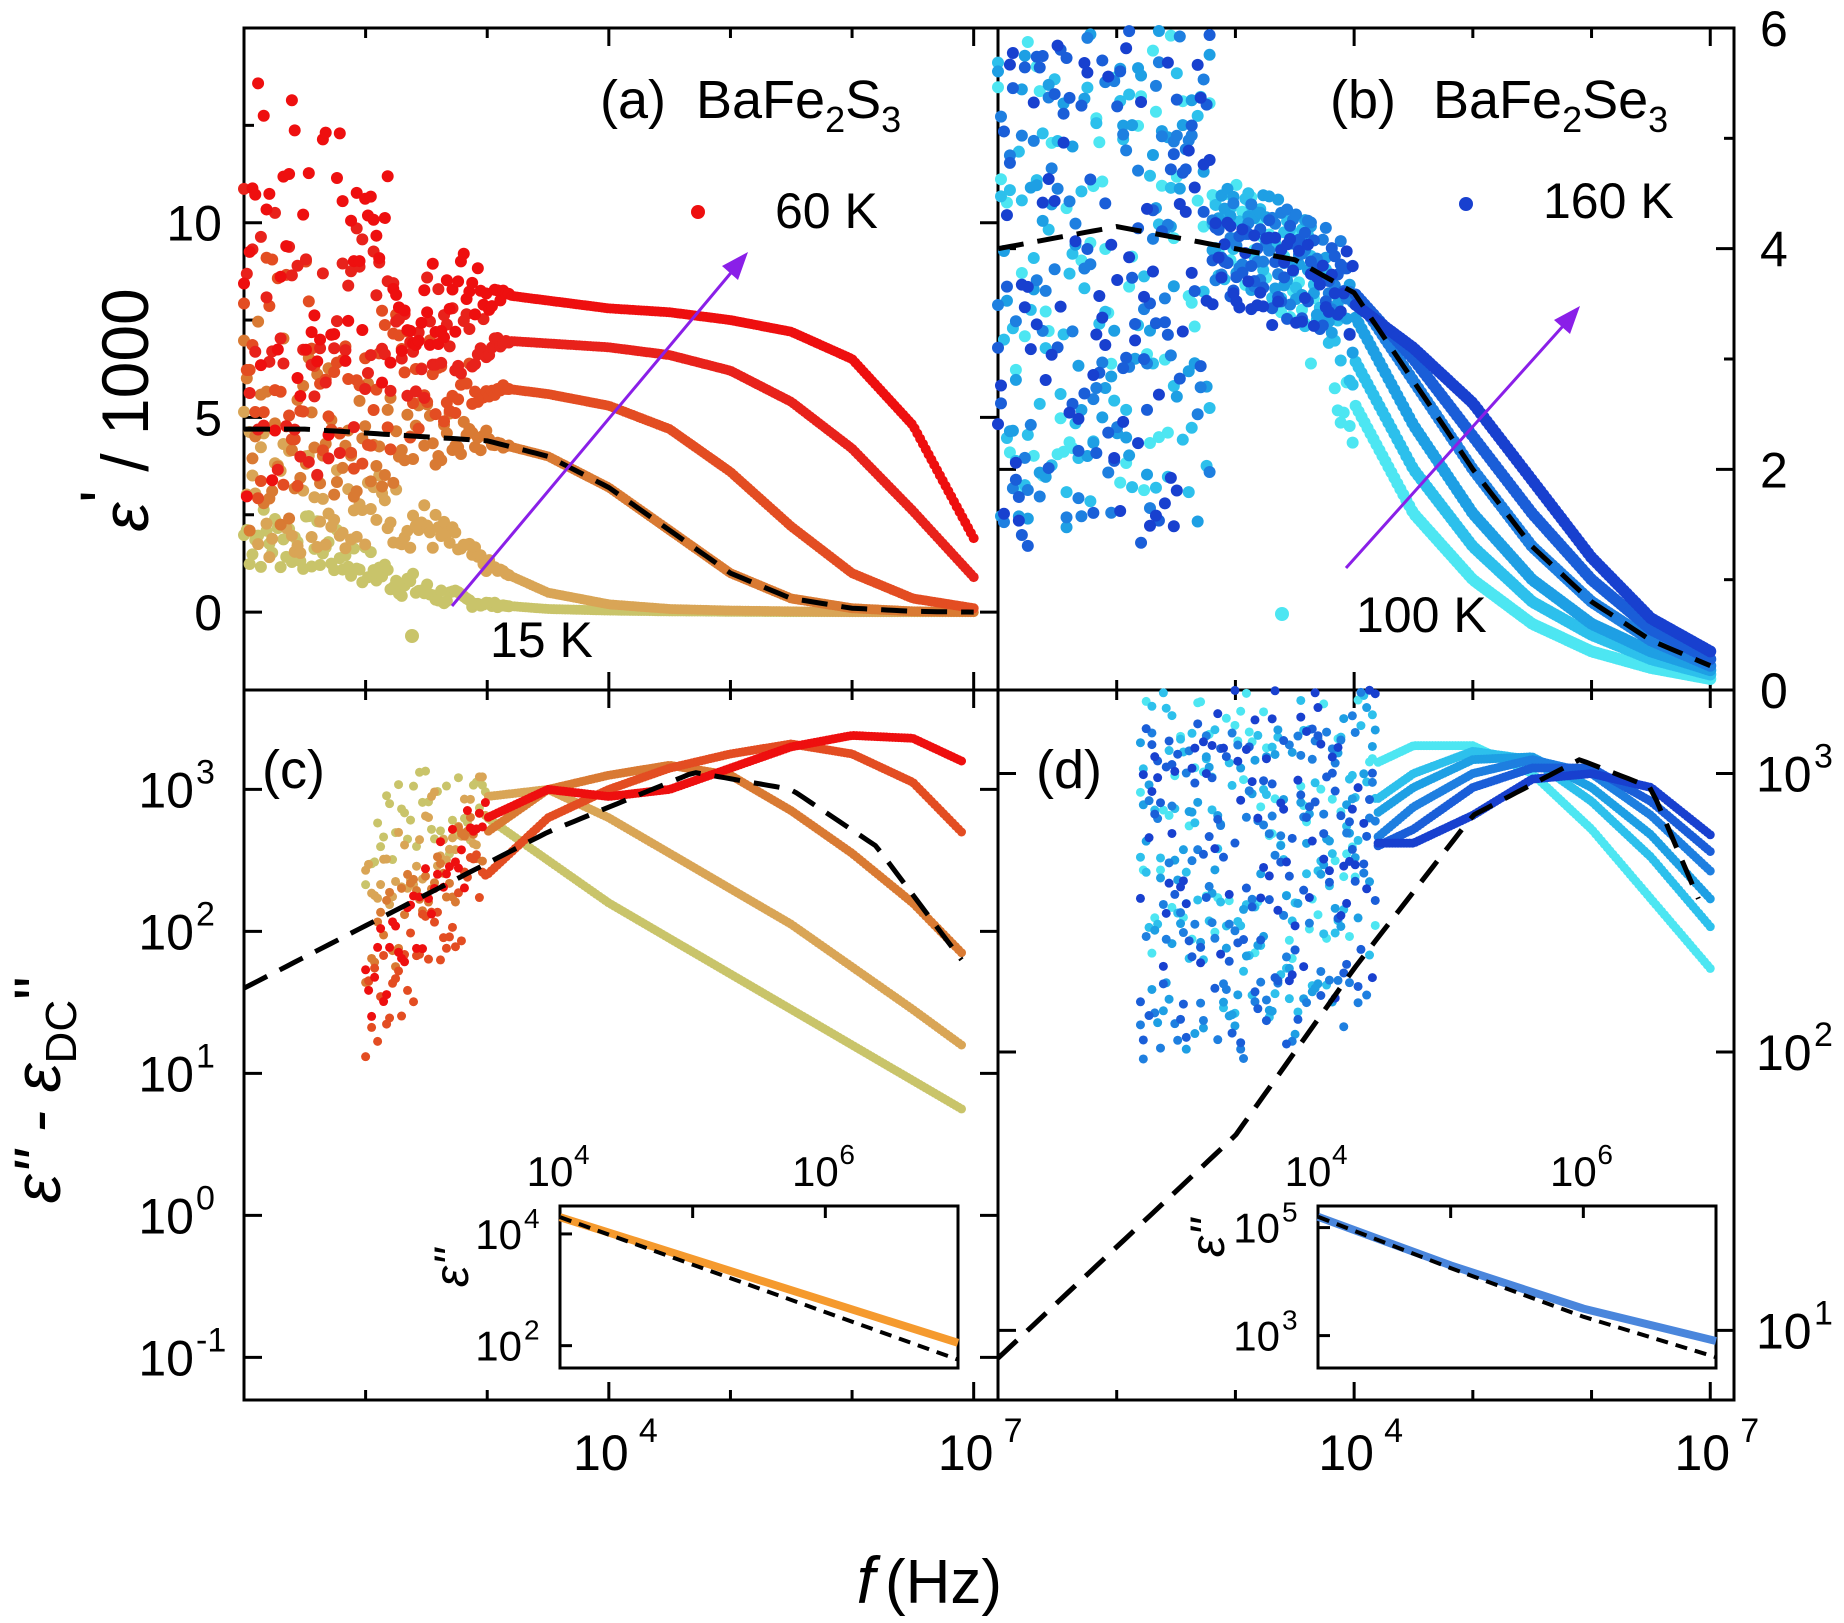  What do you see at coordinates (869, 1580) in the screenshot?
I see `x-axis-label-f: f` at bounding box center [869, 1580].